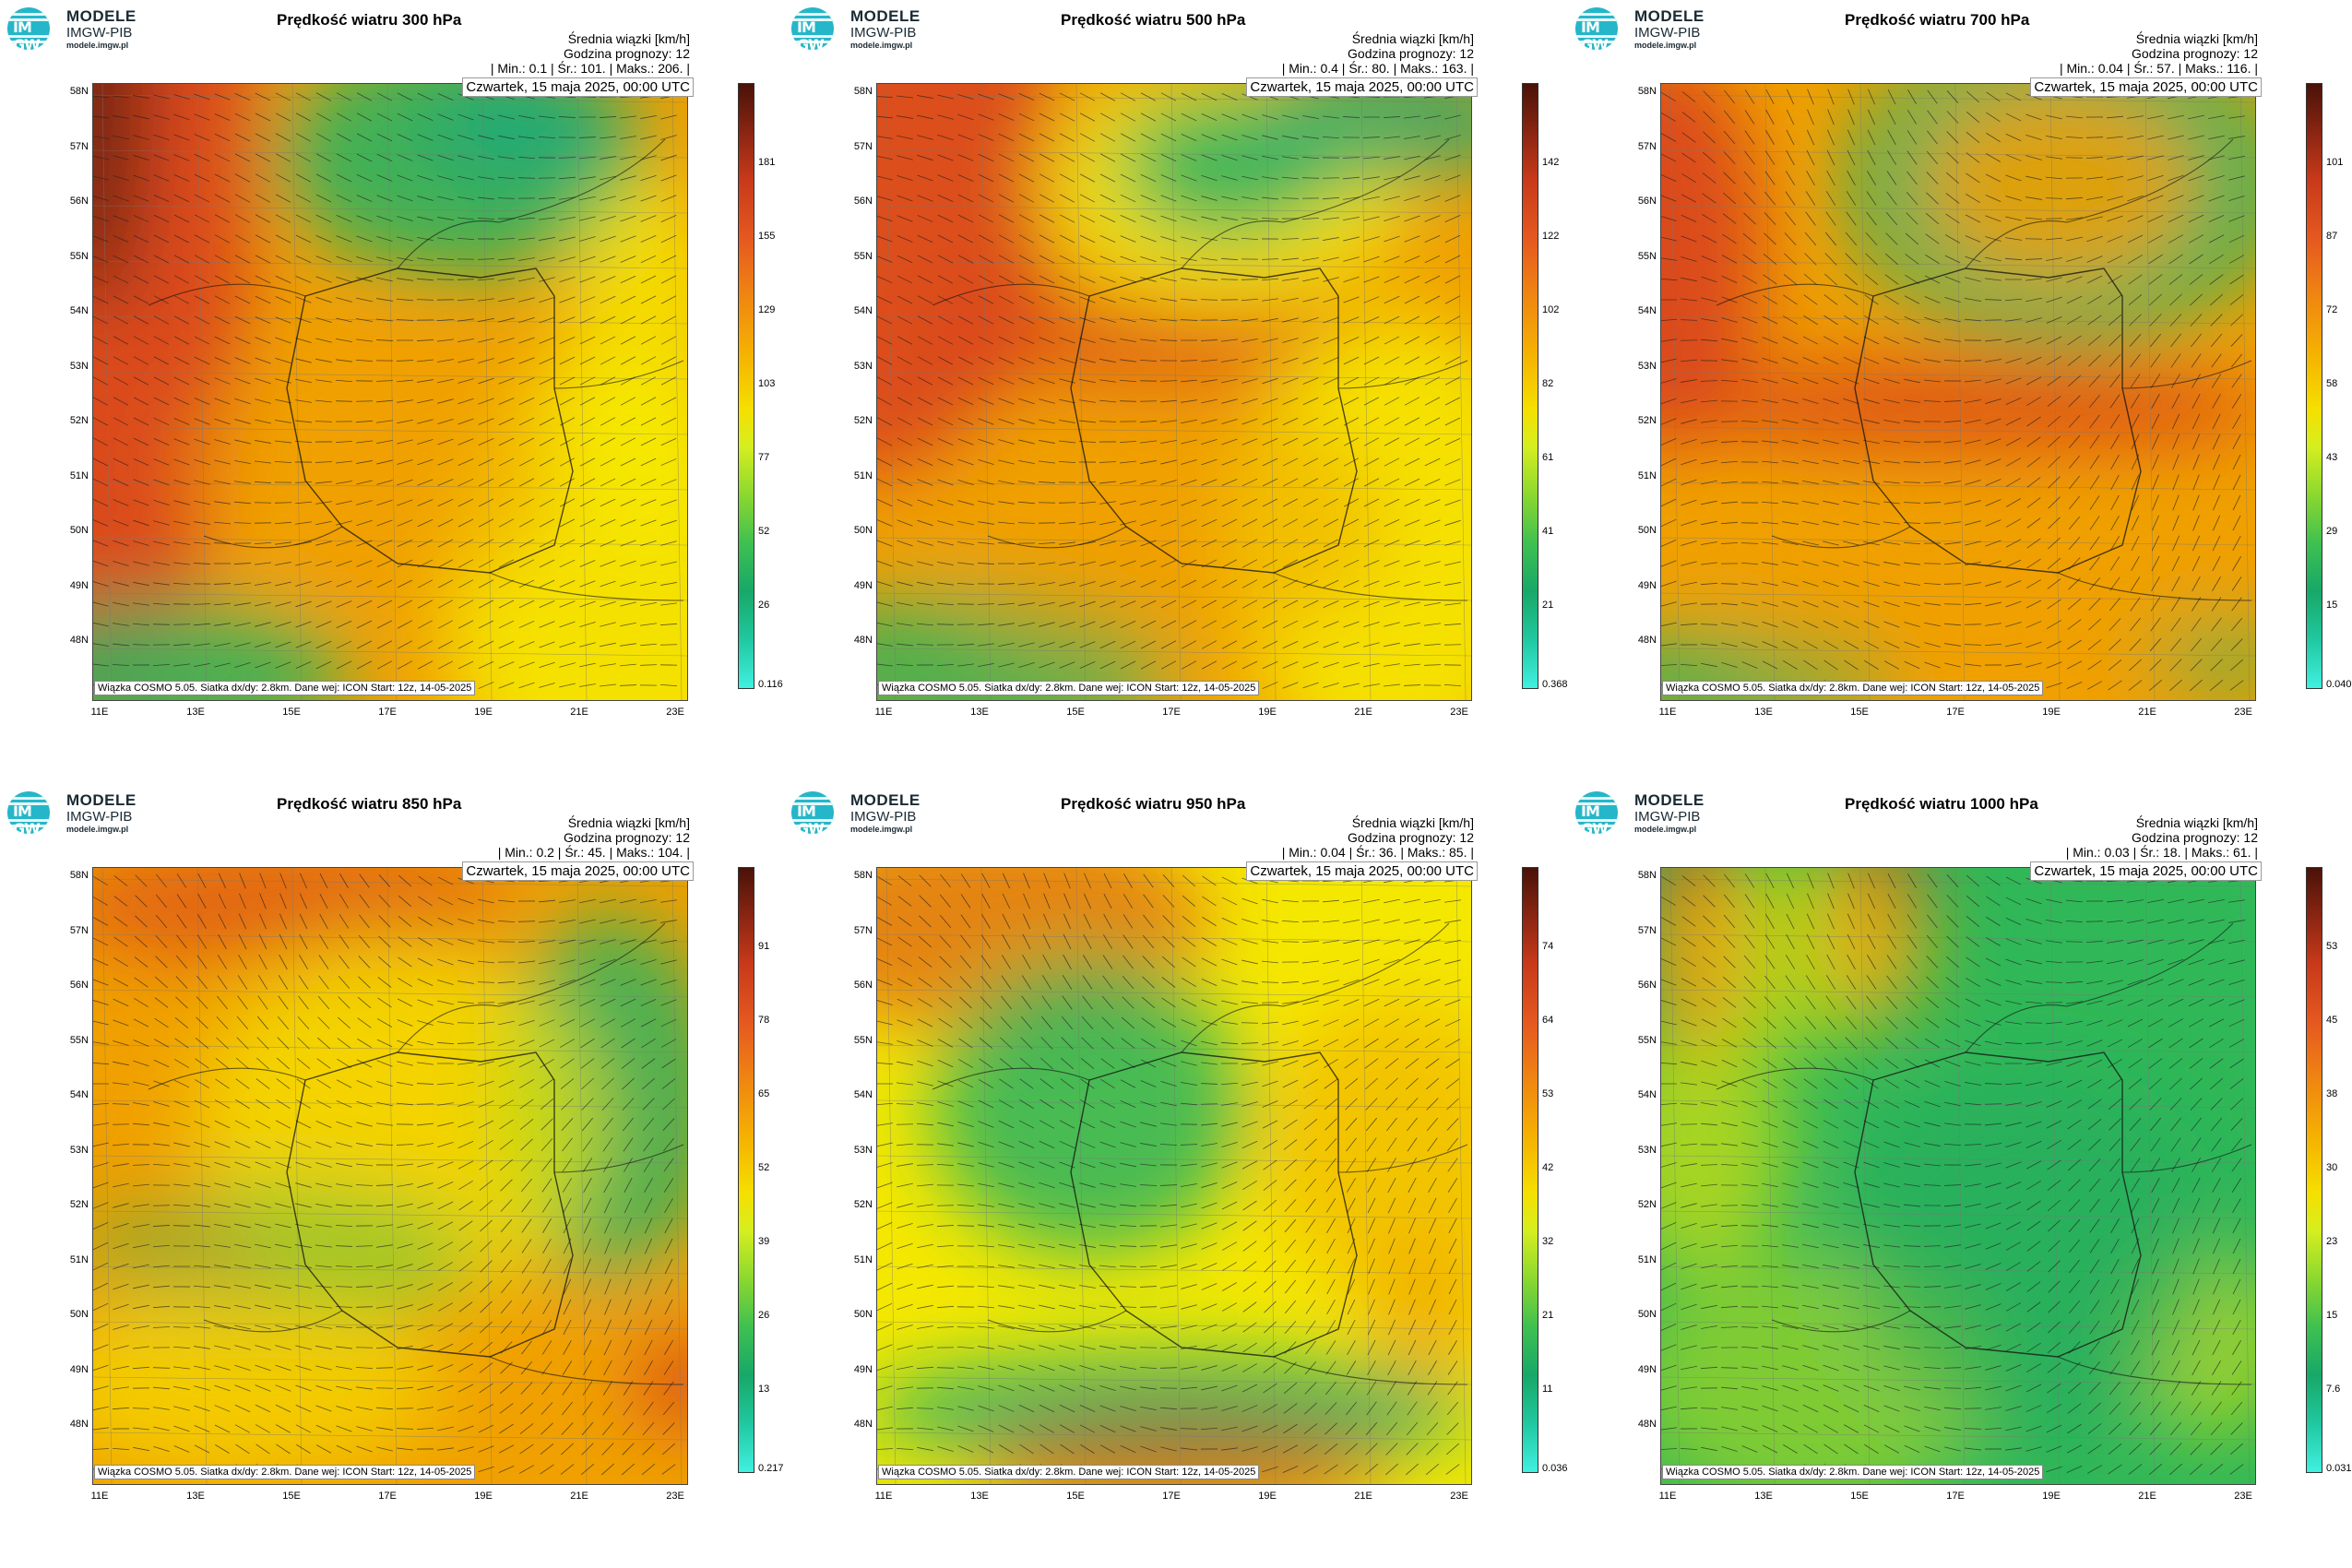 The height and width of the screenshot is (1568, 2352). What do you see at coordinates (2339, 1468) in the screenshot?
I see `colorbar-label: 0.031` at bounding box center [2339, 1468].